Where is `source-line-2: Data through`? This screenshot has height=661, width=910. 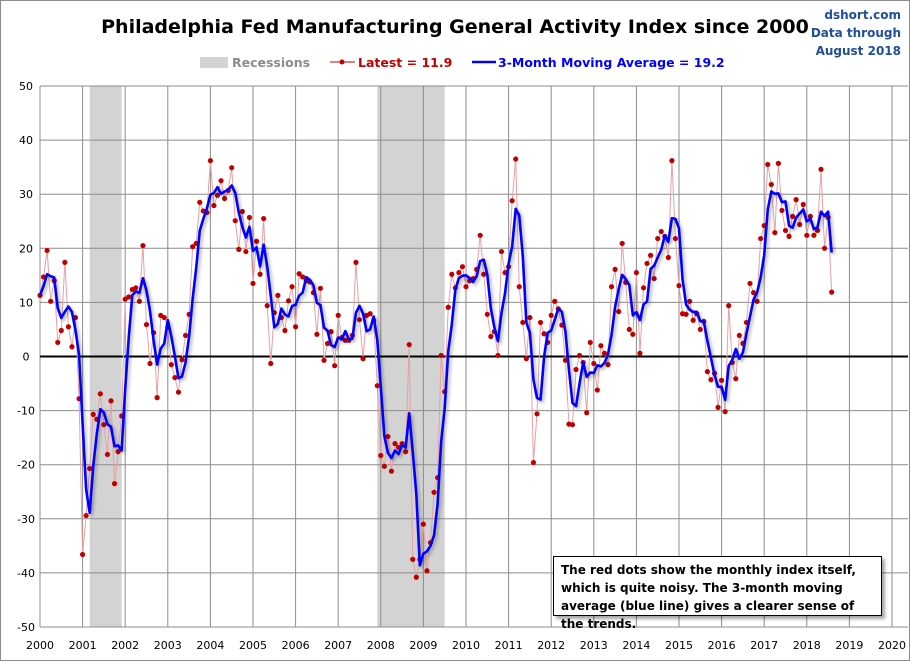 source-line-2: Data through is located at coordinates (856, 33).